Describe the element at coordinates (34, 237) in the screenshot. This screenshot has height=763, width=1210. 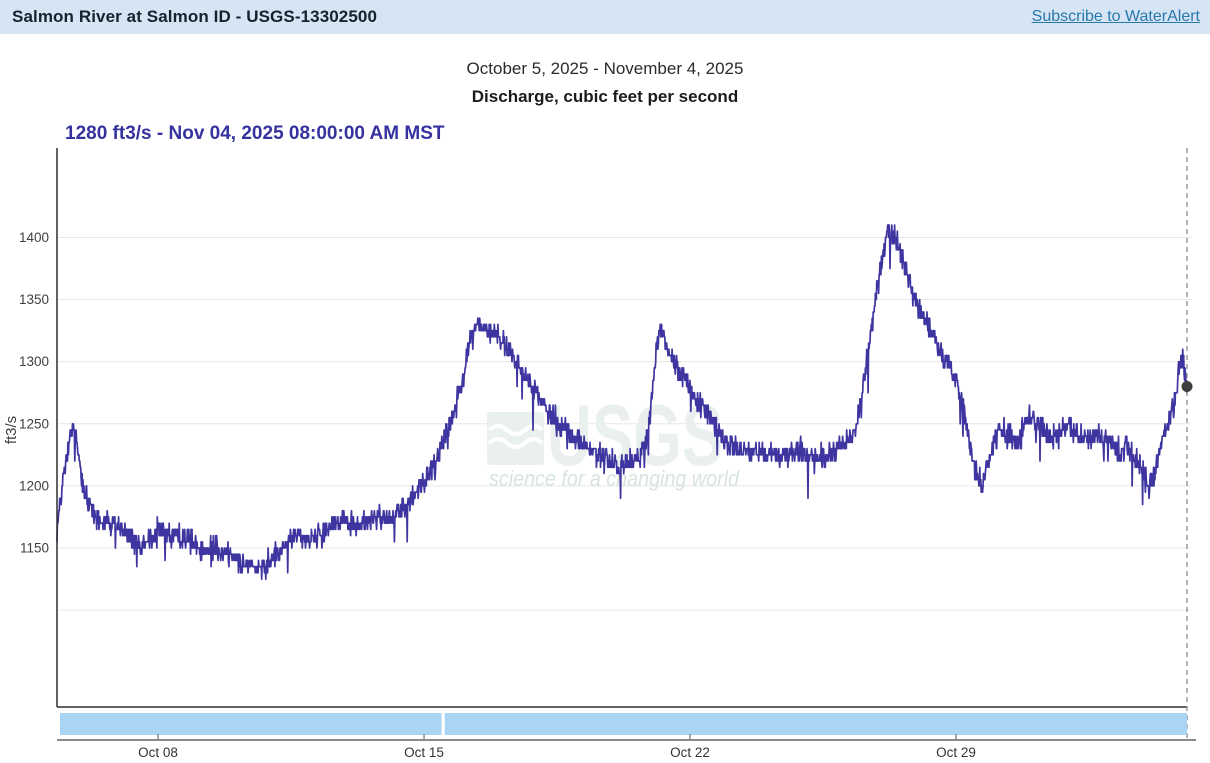
I see `y-tick-label: 1400` at that location.